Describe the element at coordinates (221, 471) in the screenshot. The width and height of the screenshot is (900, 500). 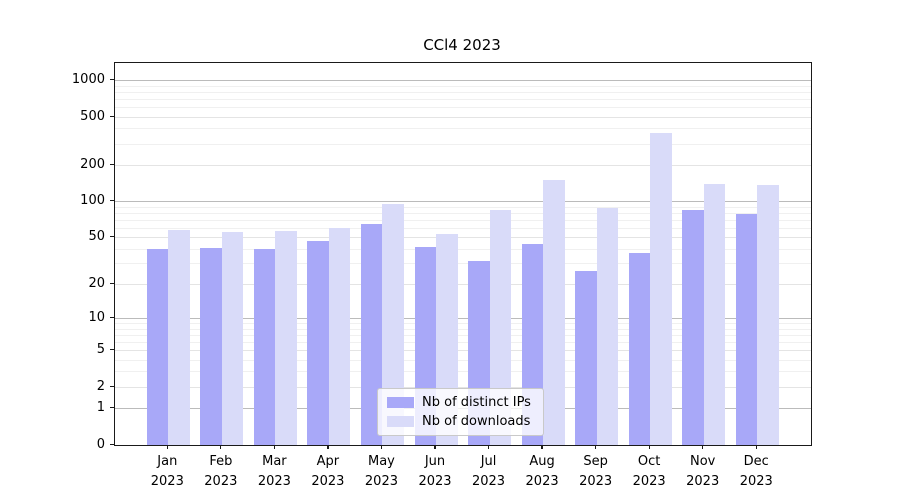
I see `x-tick-label-feb: Feb 2023` at that location.